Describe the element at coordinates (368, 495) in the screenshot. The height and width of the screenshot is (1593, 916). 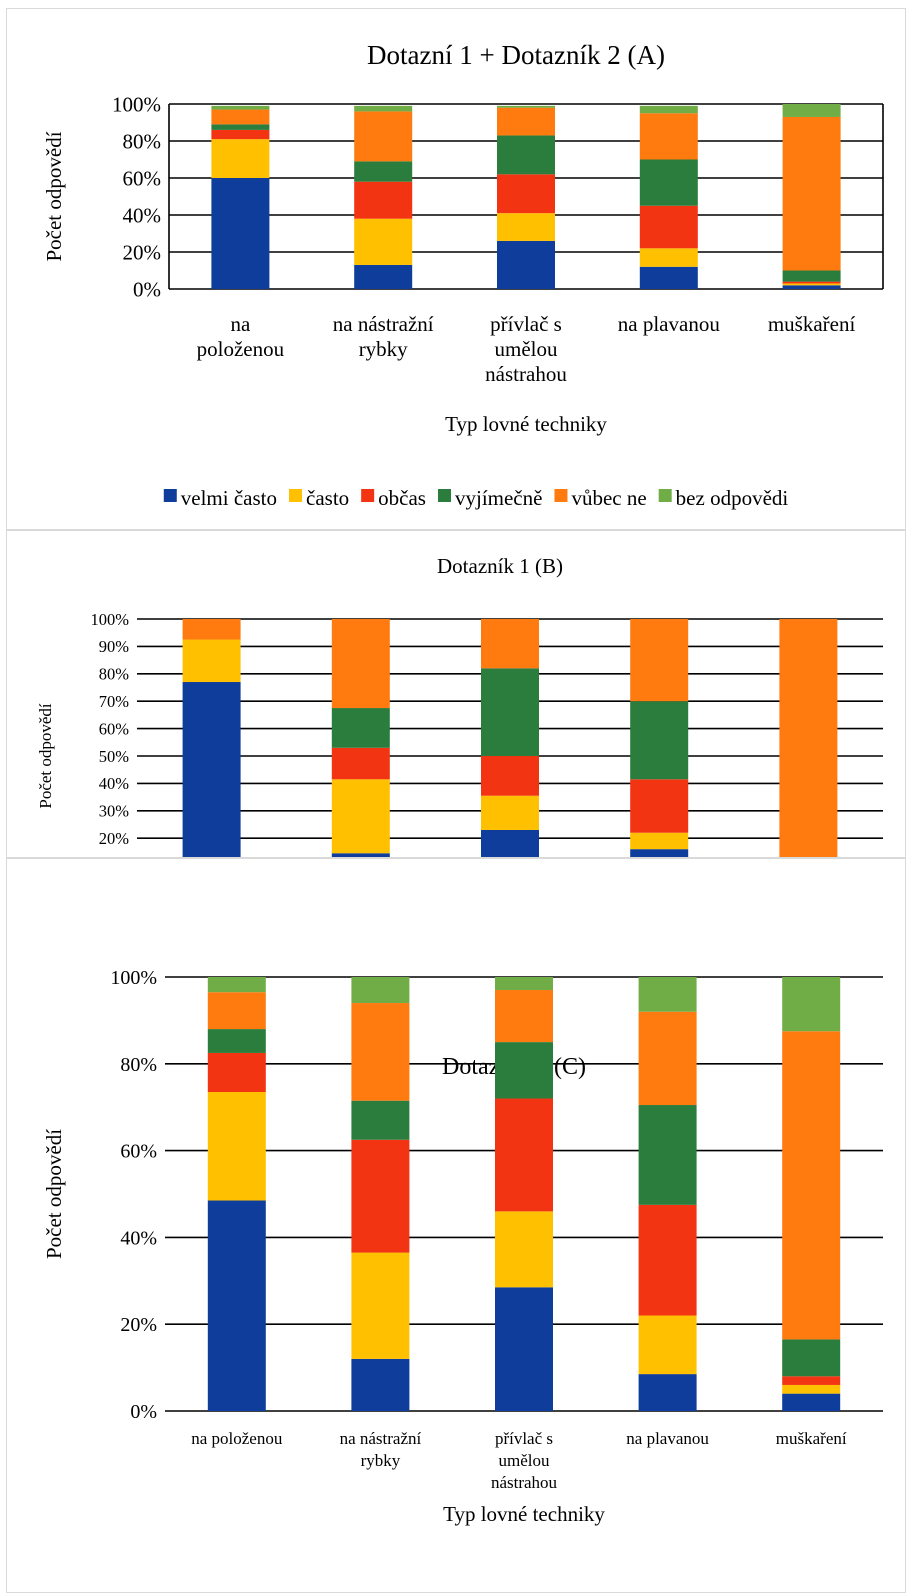
I see `legend-swatch-obcas` at that location.